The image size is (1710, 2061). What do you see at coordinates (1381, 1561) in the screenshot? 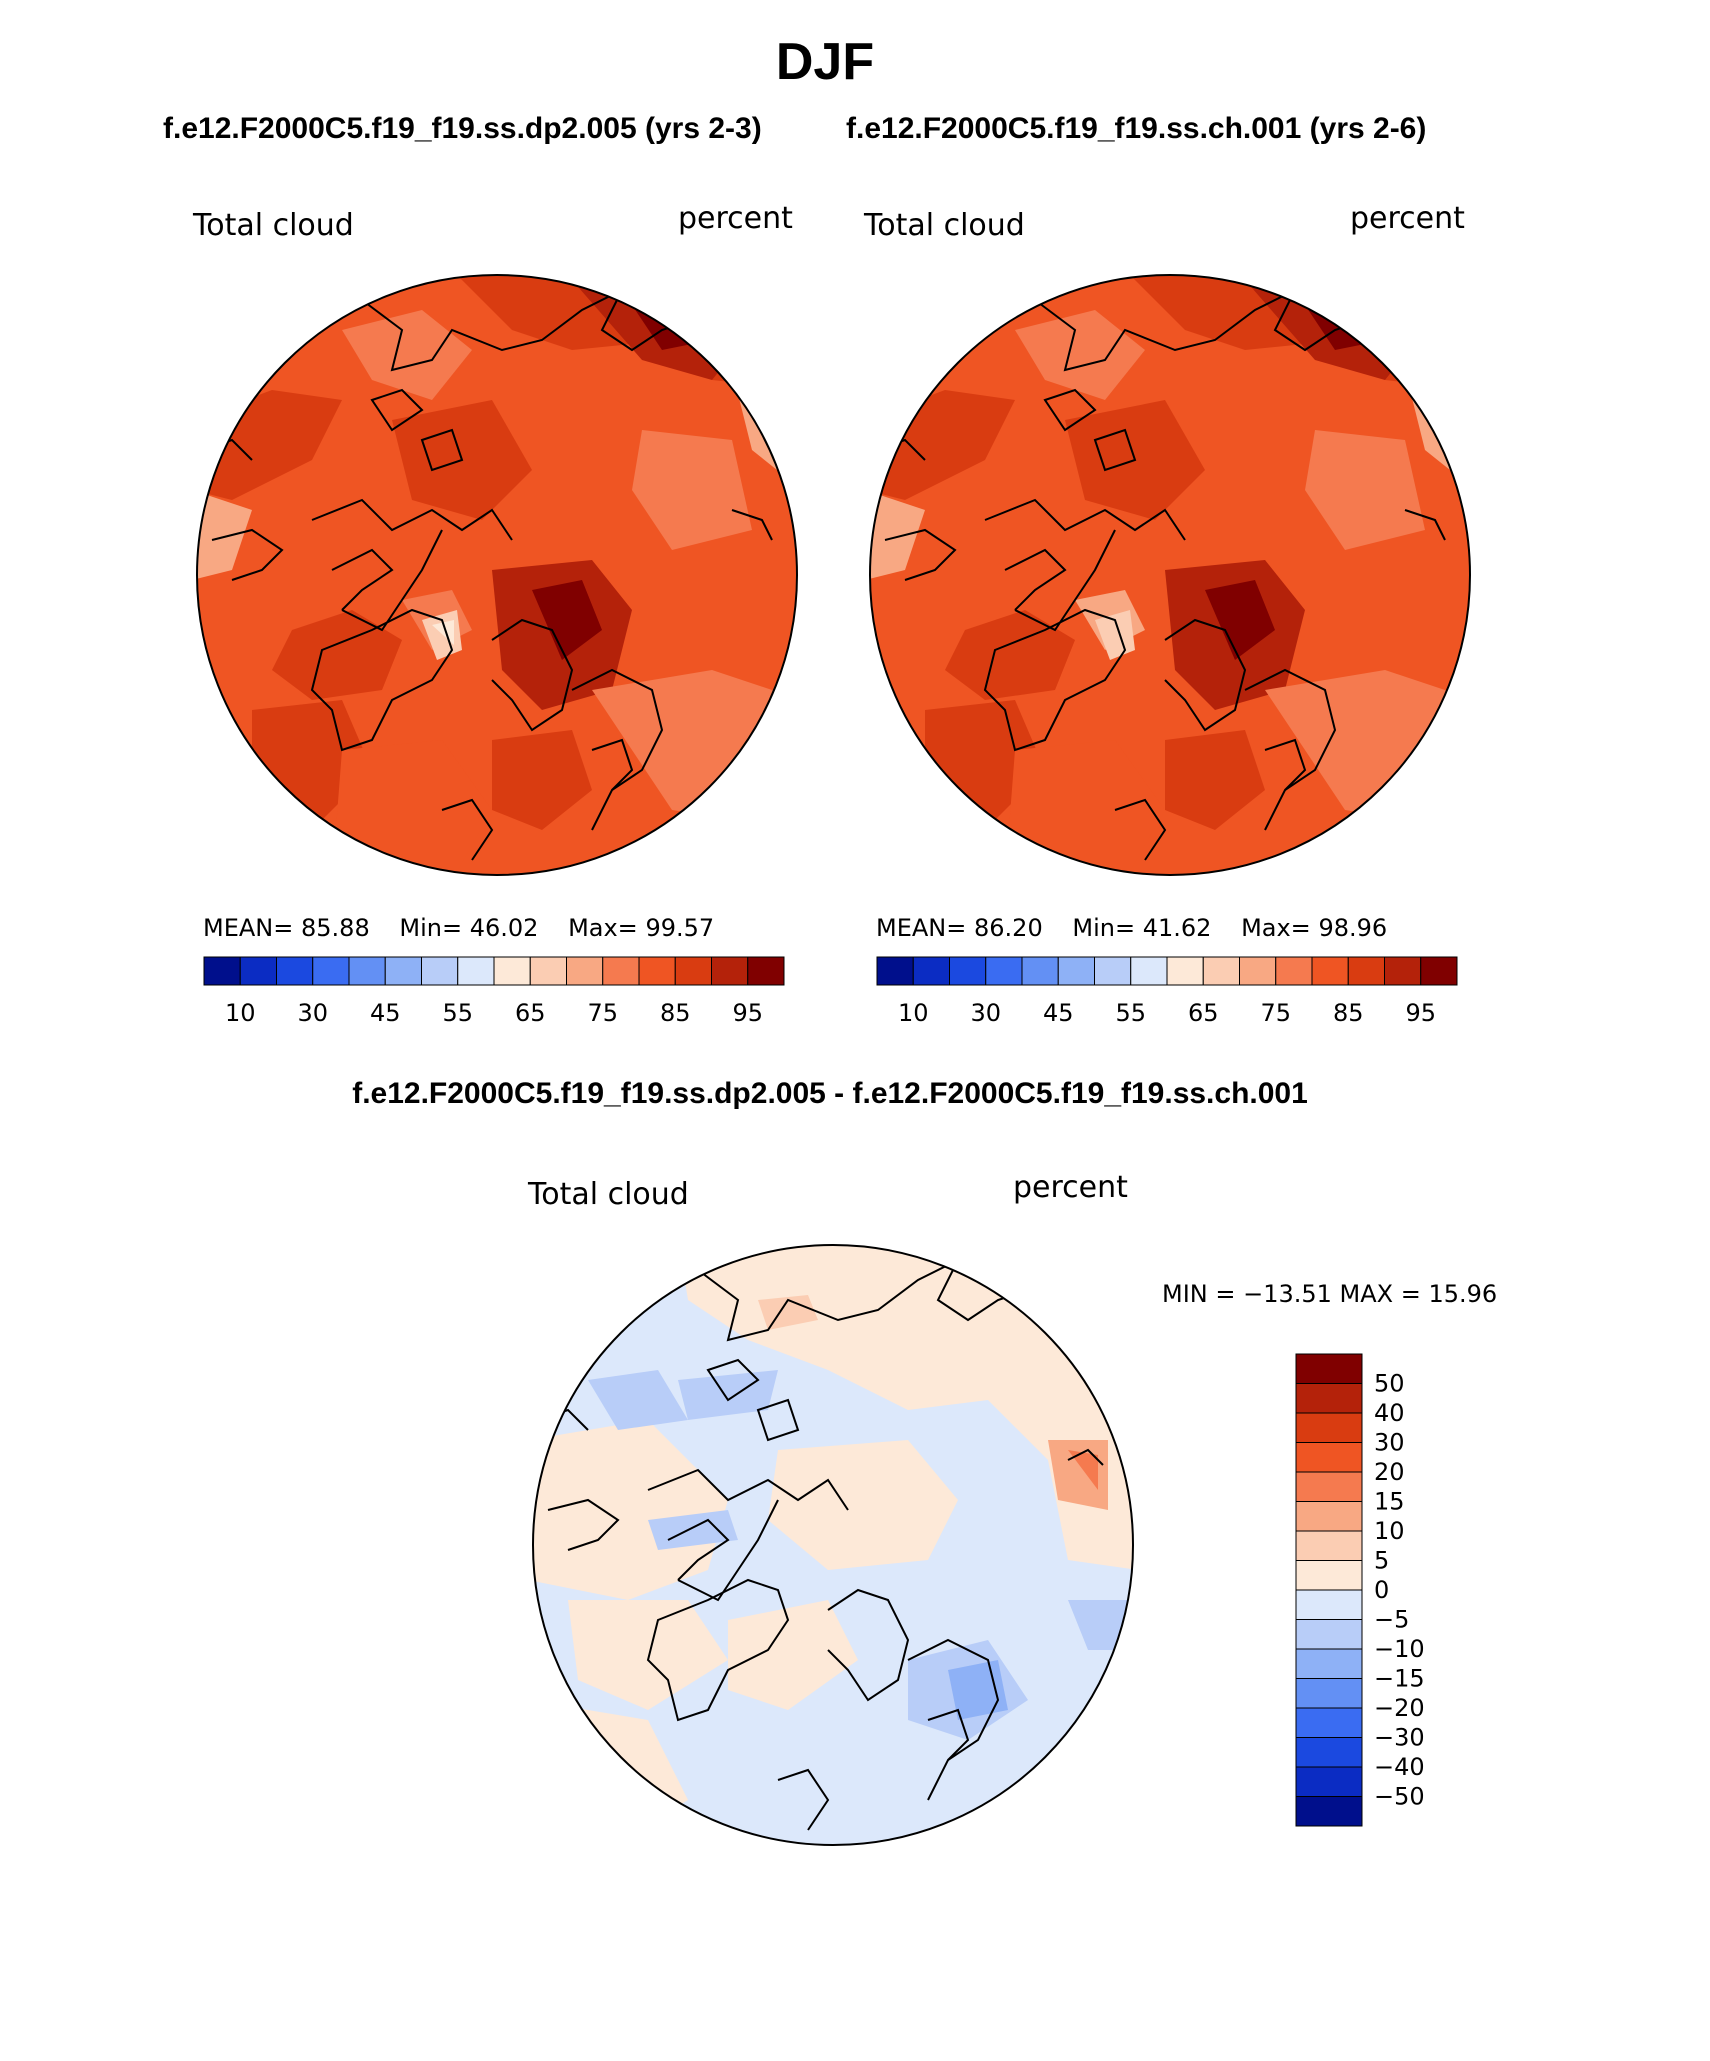
I see `difference-colorbar-tick-label: 5` at bounding box center [1381, 1561].